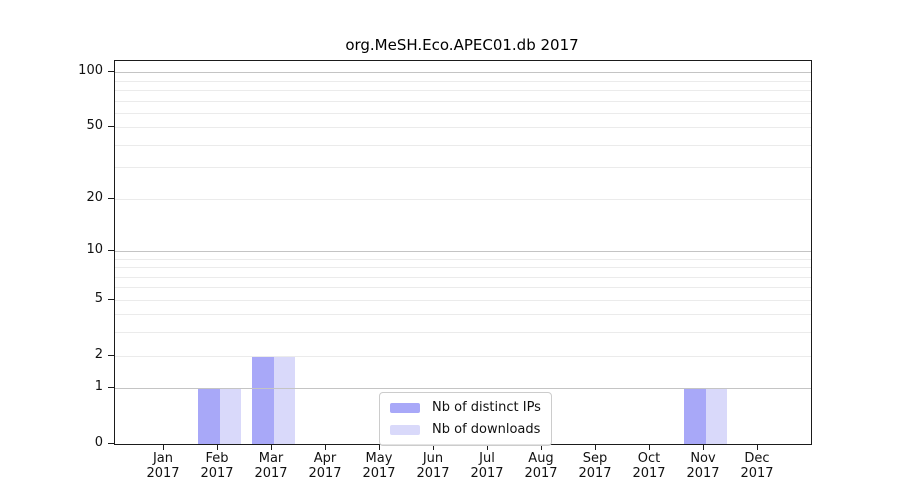  What do you see at coordinates (405, 429) in the screenshot?
I see `legend-swatch-downloads-icon` at bounding box center [405, 429].